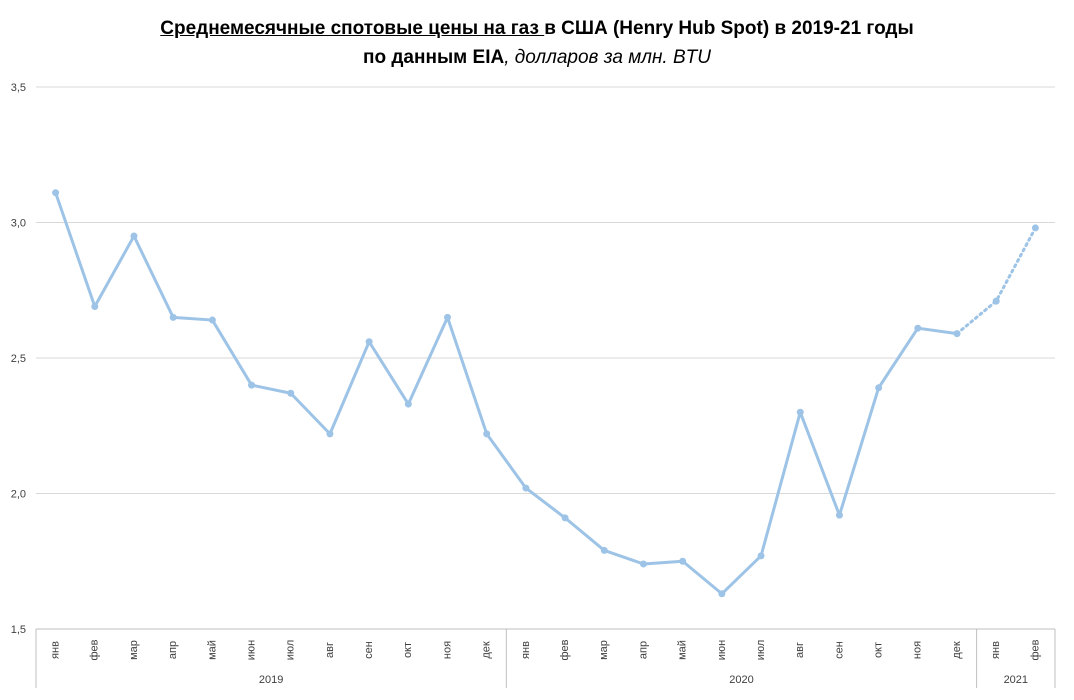  Describe the element at coordinates (741, 680) in the screenshot. I see `x-group-label: 2020` at that location.